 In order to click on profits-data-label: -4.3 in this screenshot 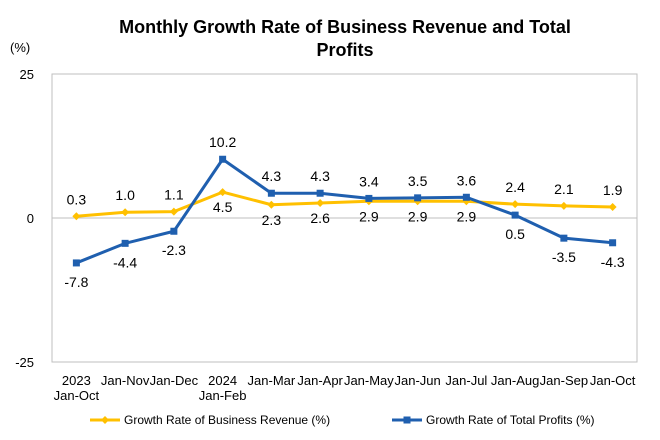, I will do `click(613, 262)`.